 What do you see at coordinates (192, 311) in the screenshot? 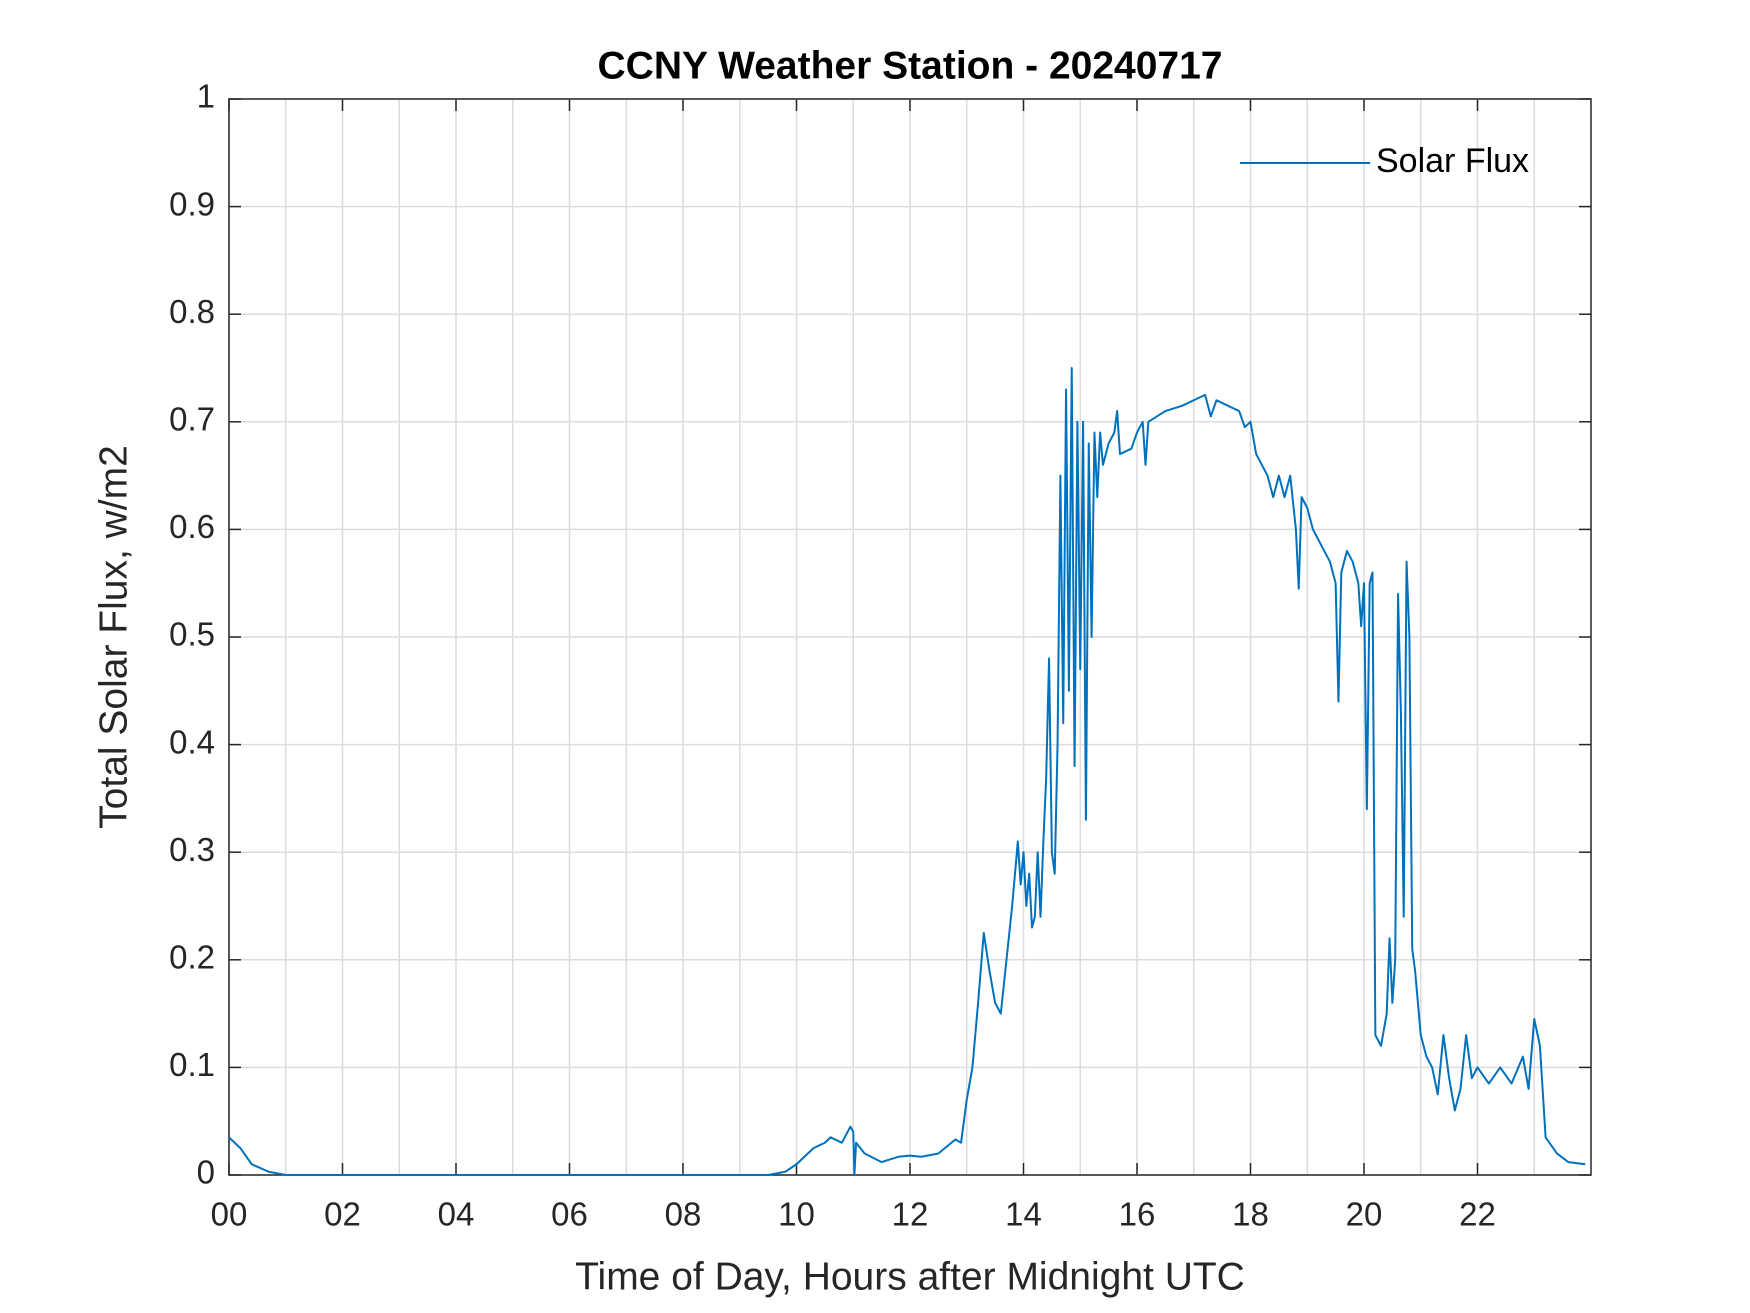
I see `y-tick-label: 0.8` at bounding box center [192, 311].